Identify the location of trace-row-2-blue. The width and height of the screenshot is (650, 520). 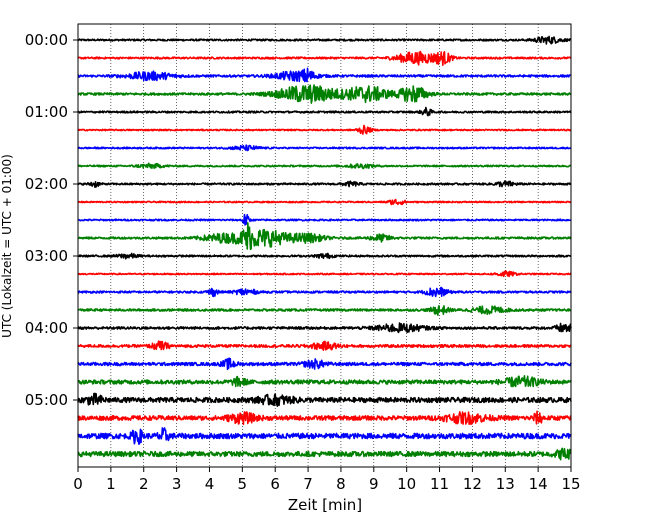
(324, 75).